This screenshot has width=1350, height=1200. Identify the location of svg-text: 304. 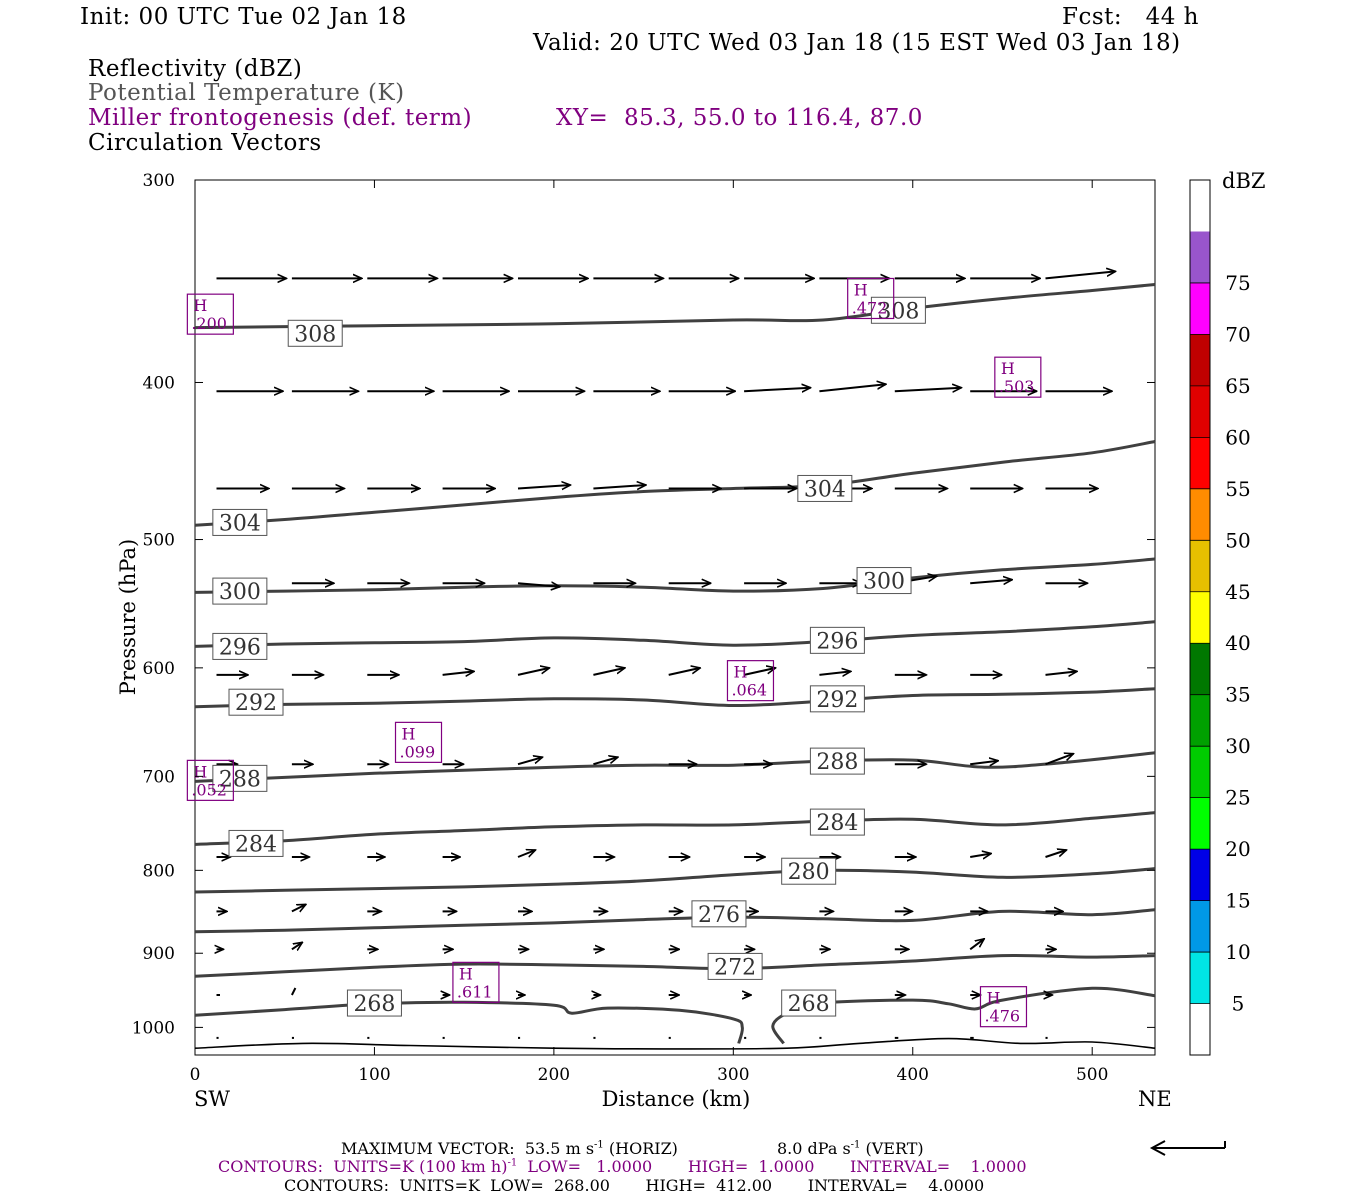
(825, 489).